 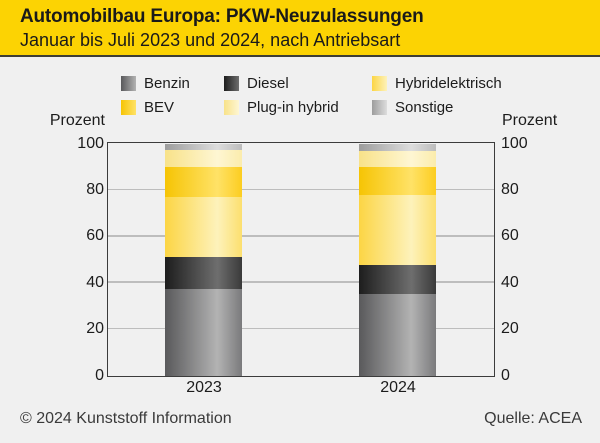 I want to click on legend-swatch-benzin, so click(x=128, y=83).